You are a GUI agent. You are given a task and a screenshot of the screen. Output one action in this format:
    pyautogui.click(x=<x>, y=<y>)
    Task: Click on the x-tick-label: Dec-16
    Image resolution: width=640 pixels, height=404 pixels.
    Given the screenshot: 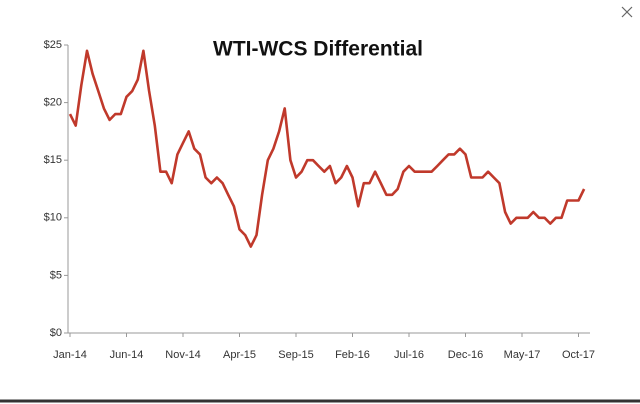 What is the action you would take?
    pyautogui.click(x=465, y=355)
    